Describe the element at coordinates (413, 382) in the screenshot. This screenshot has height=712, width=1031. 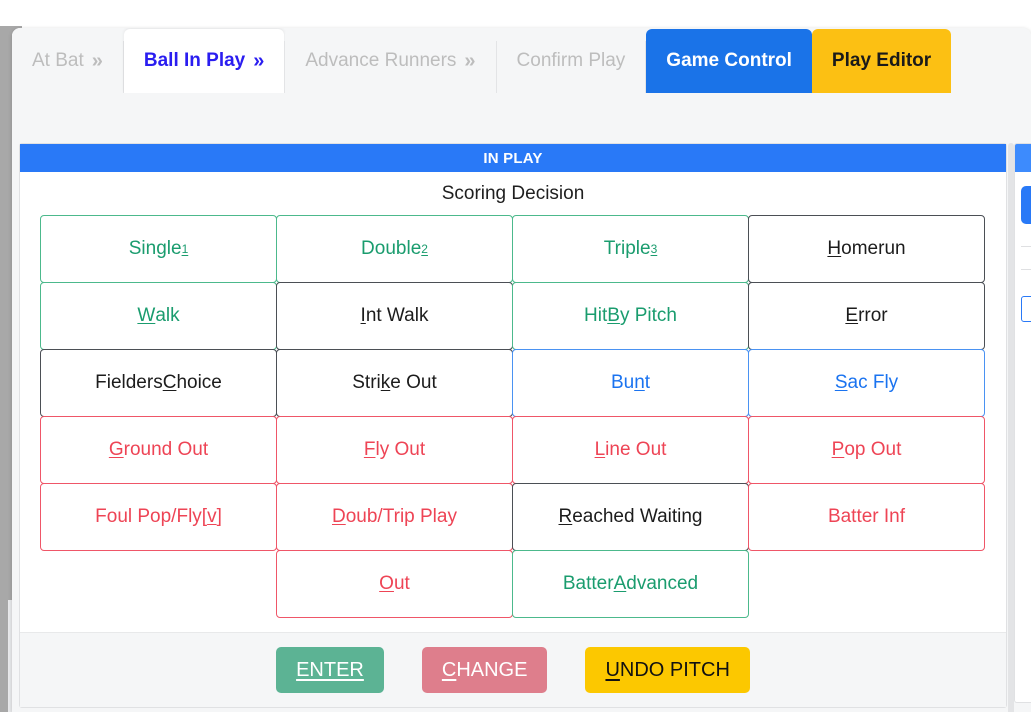
I see `label-suffix: e Out` at that location.